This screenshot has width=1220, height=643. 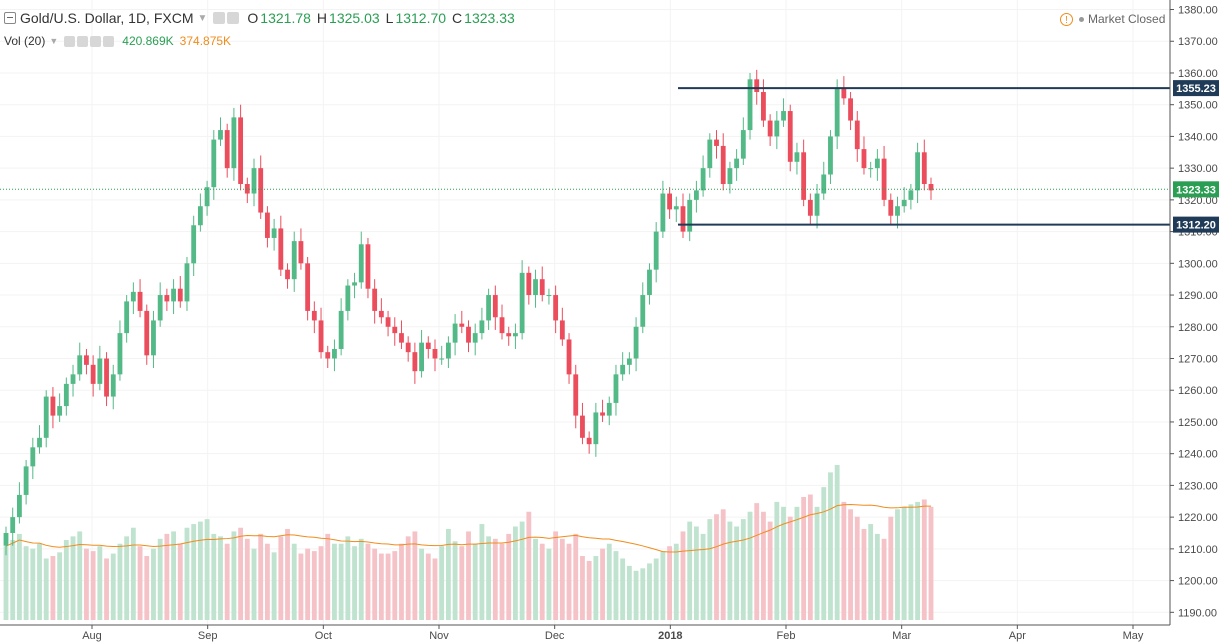 I want to click on collapse-icon, so click(x=10, y=18).